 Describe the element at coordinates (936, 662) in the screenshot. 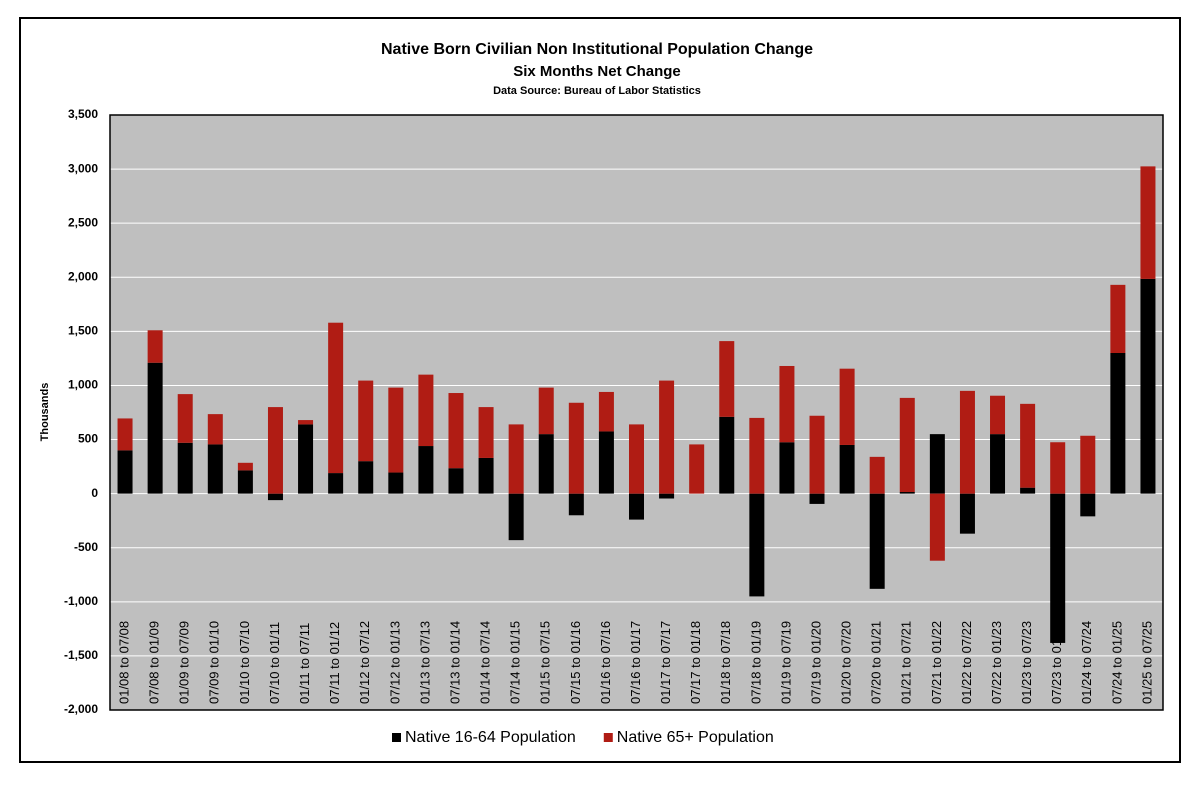

I see `x-tick-label: 07/21 to 01/22` at that location.